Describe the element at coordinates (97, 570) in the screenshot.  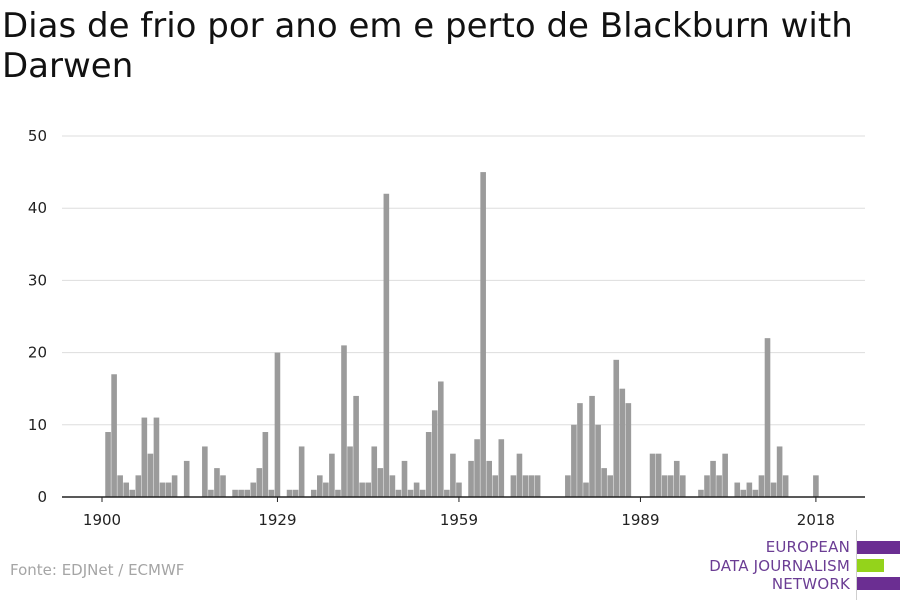
I see `source-note: Fonte: EDJNet / ECMWF` at that location.